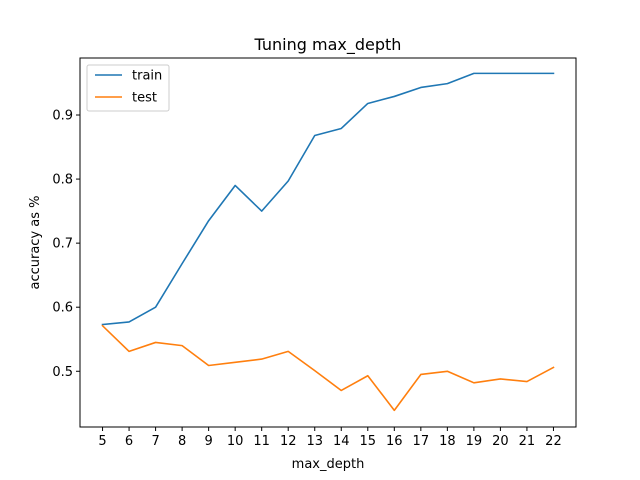 Image resolution: width=640 pixels, height=480 pixels. Describe the element at coordinates (314, 441) in the screenshot. I see `x-tick-label: 13` at that location.